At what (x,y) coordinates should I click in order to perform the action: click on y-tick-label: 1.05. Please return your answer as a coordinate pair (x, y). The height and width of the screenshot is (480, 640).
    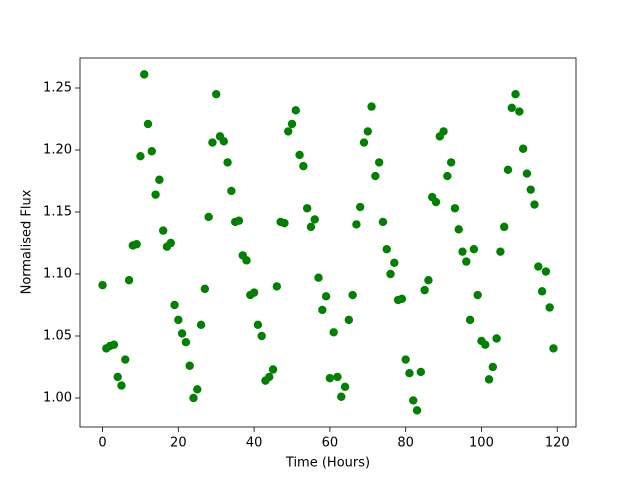
    Looking at the image, I should click on (57, 335).